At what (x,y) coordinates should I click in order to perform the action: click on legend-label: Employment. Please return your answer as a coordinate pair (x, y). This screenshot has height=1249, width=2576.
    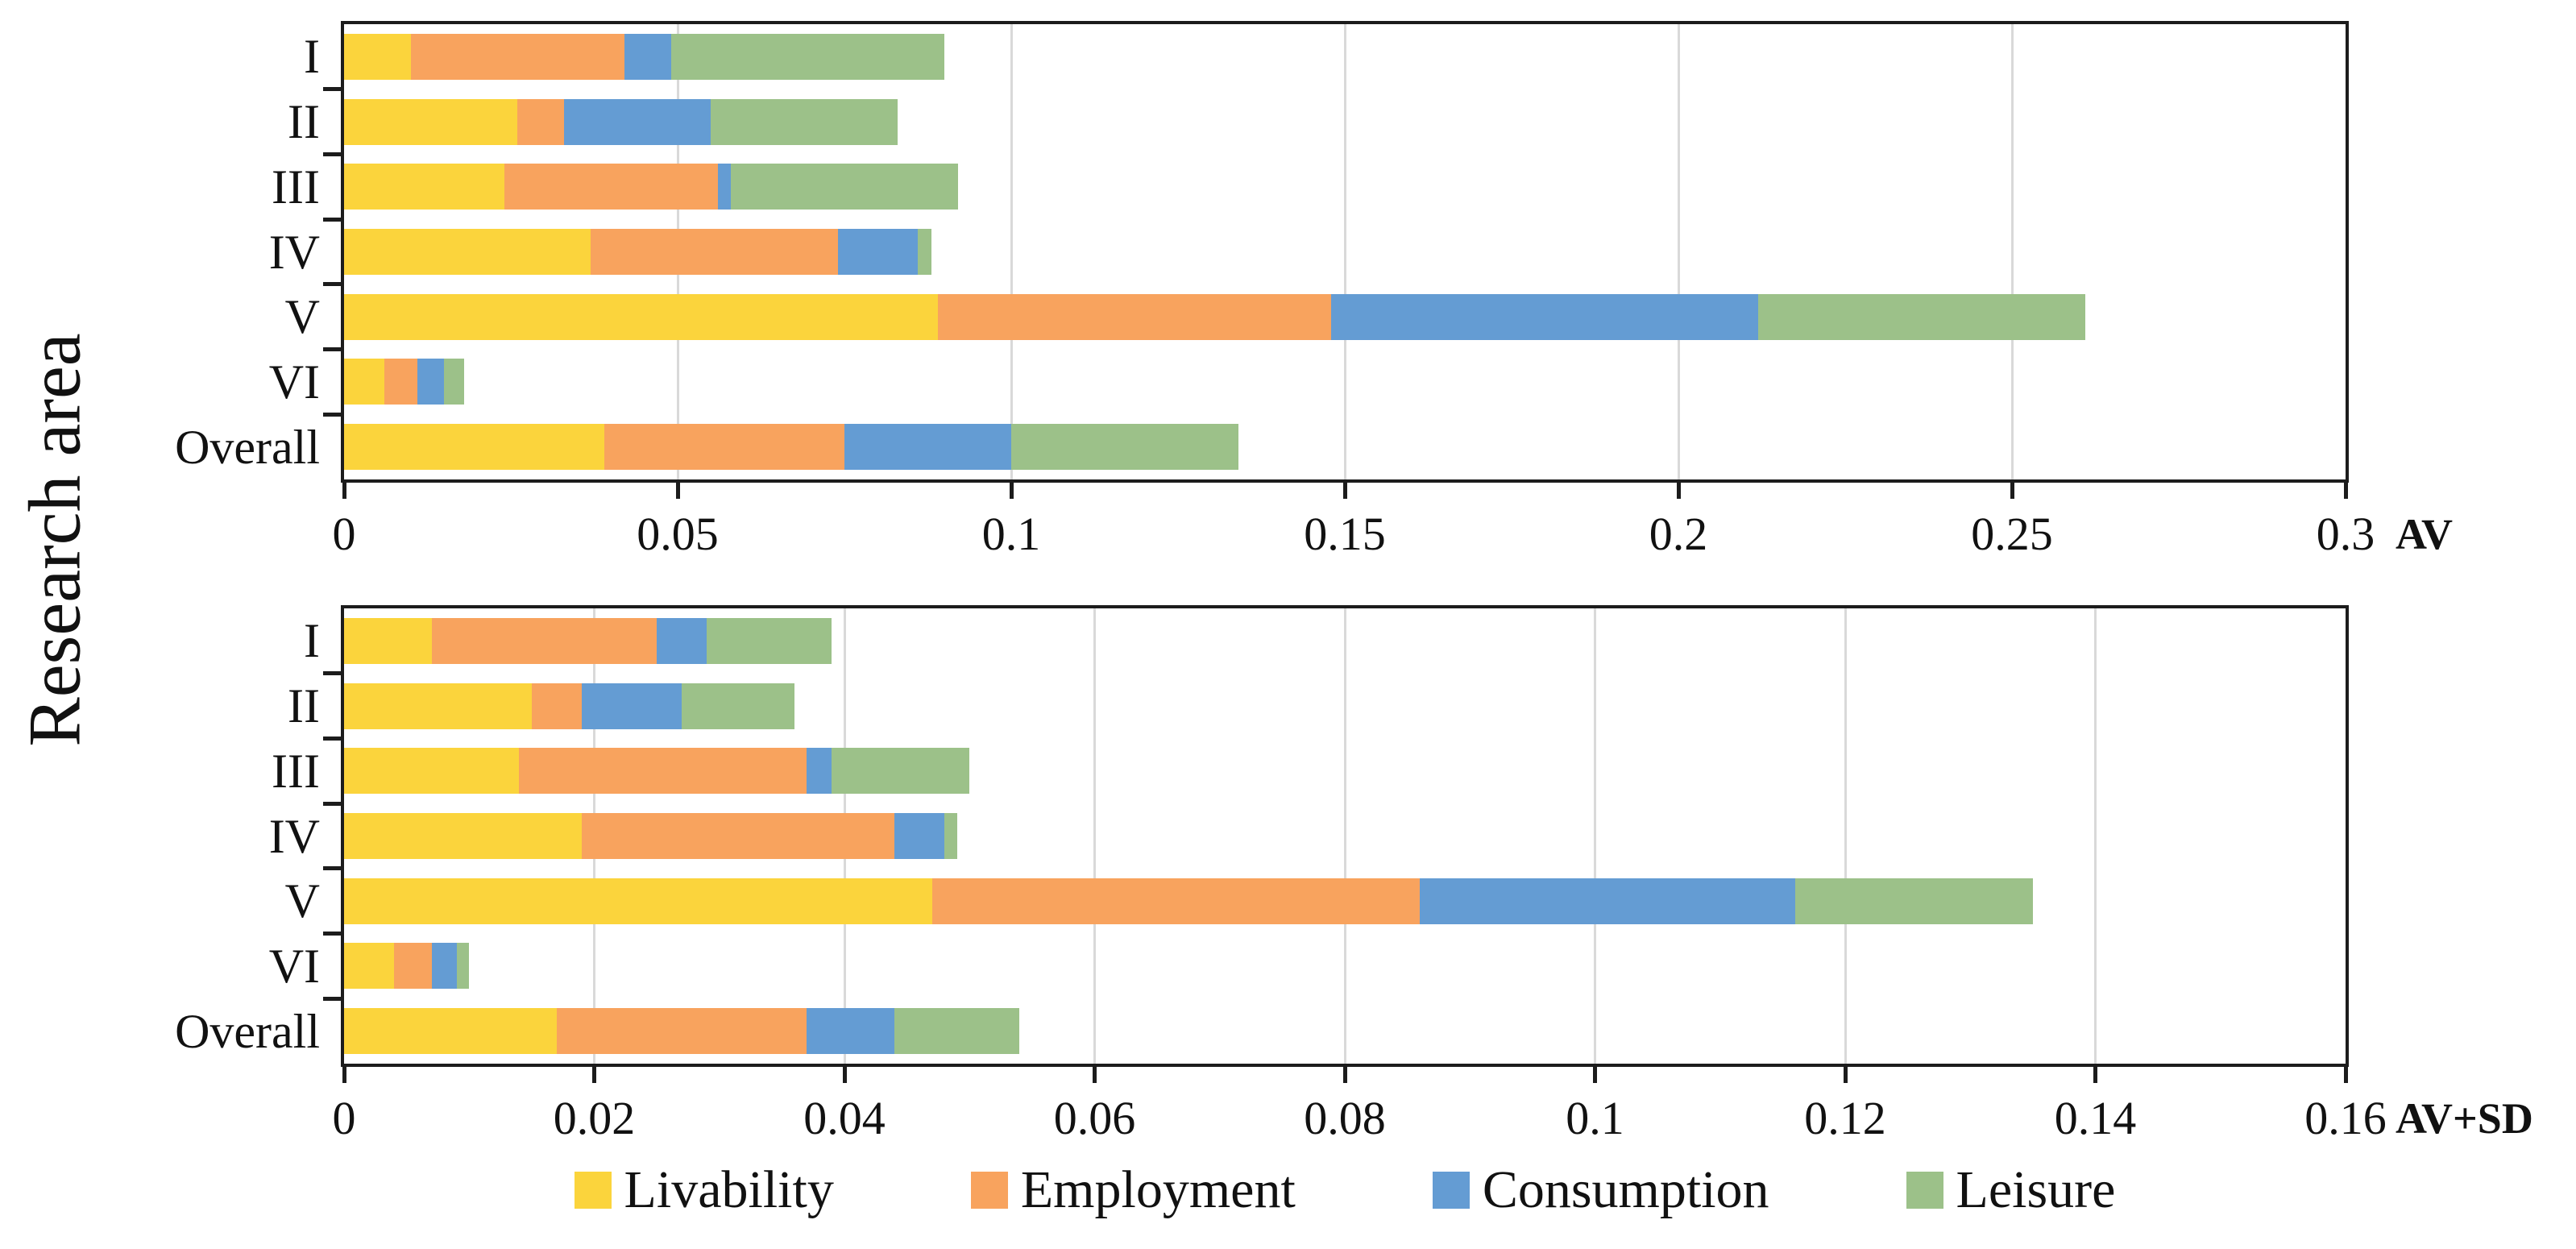
    Looking at the image, I should click on (1158, 1189).